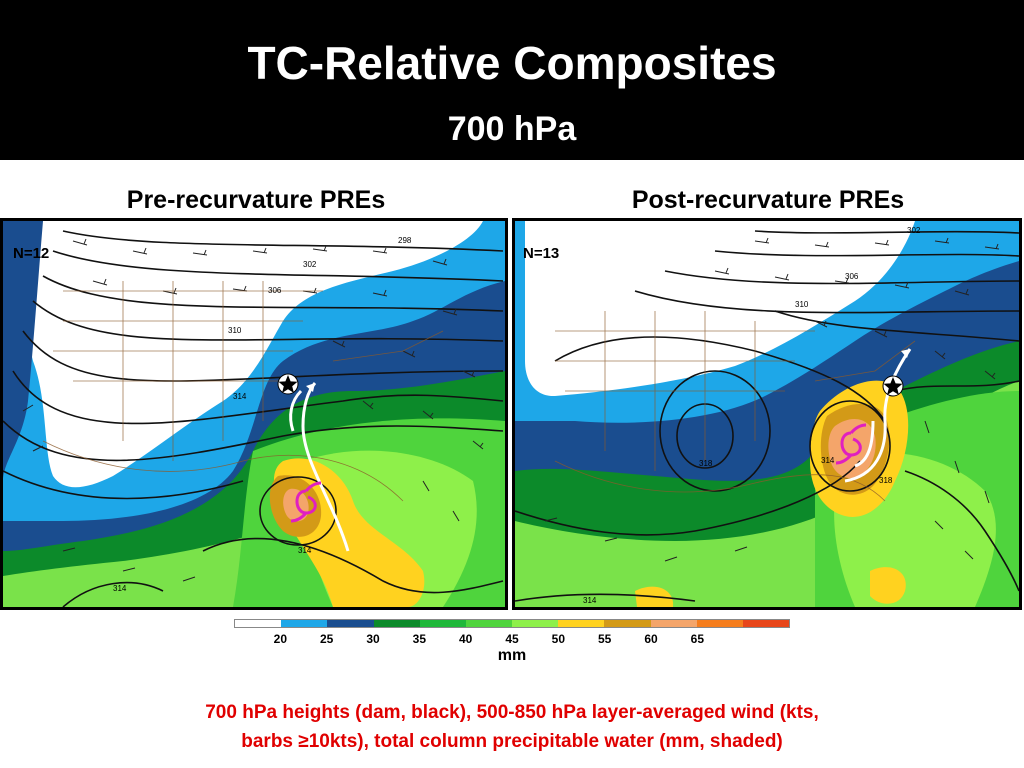  What do you see at coordinates (512, 63) in the screenshot?
I see `slide-title: TC-Relative Composites` at bounding box center [512, 63].